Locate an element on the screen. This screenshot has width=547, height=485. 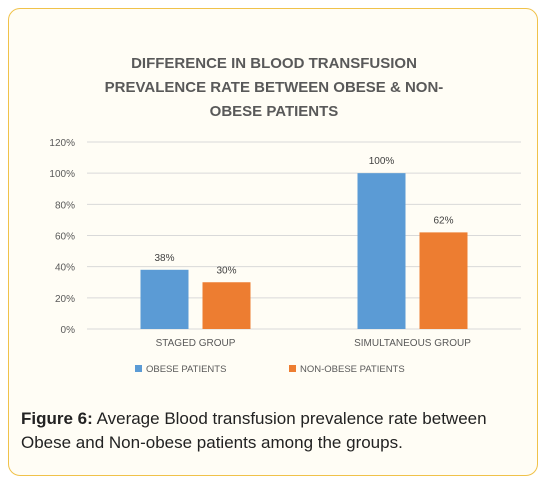
bar-data-label: 30% is located at coordinates (226, 270).